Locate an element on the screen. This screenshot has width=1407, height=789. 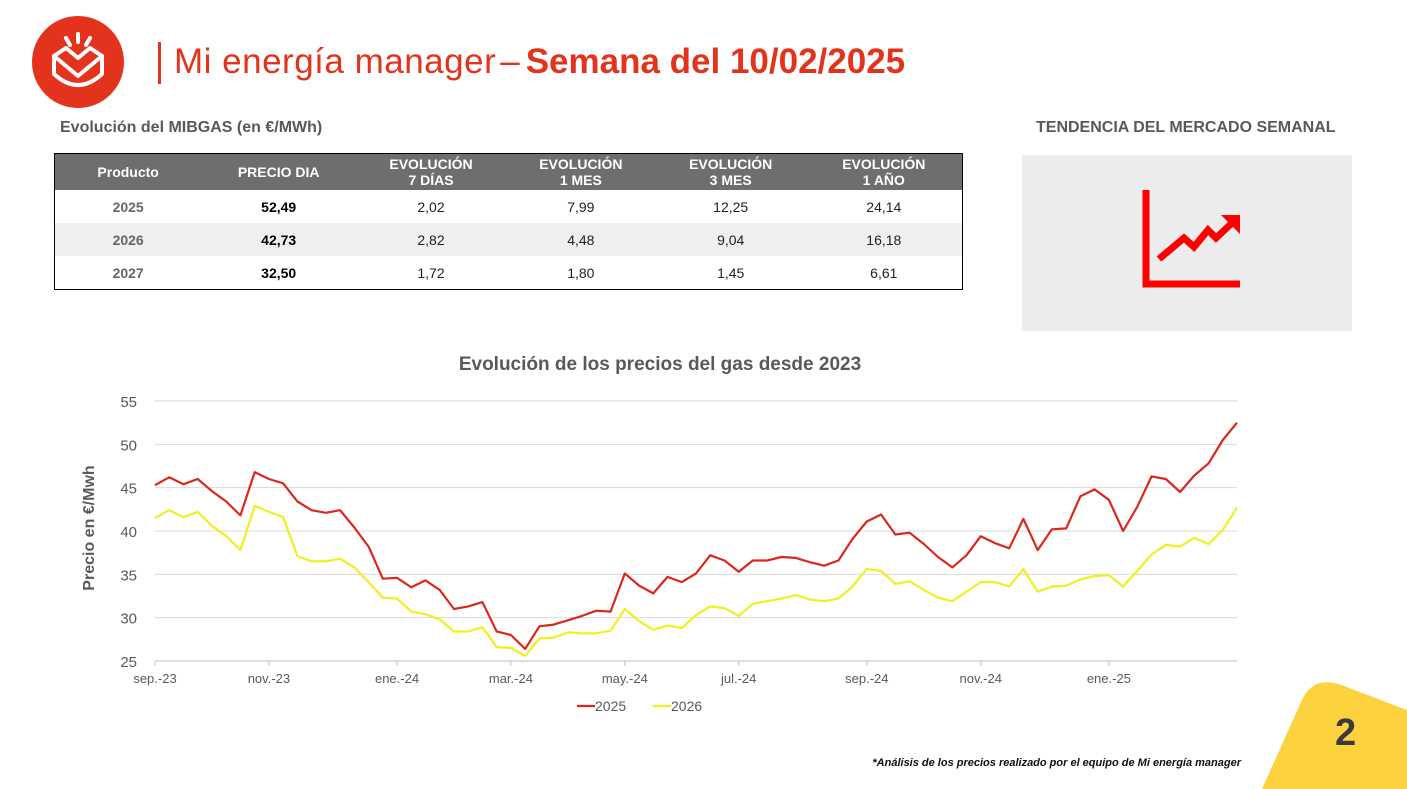
col-header-7d: EVOLUCIÓN 7 DÍAS is located at coordinates (431, 171).